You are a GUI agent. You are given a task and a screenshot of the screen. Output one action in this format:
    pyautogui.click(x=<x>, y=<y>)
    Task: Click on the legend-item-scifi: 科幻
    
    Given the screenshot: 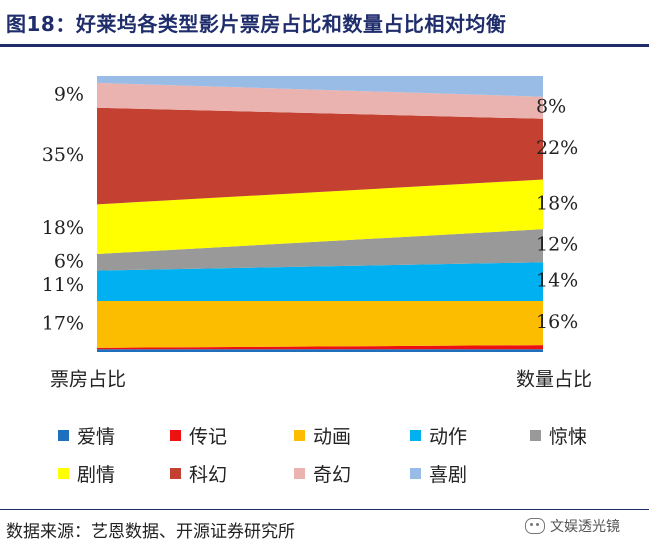 What is the action you would take?
    pyautogui.click(x=198, y=473)
    